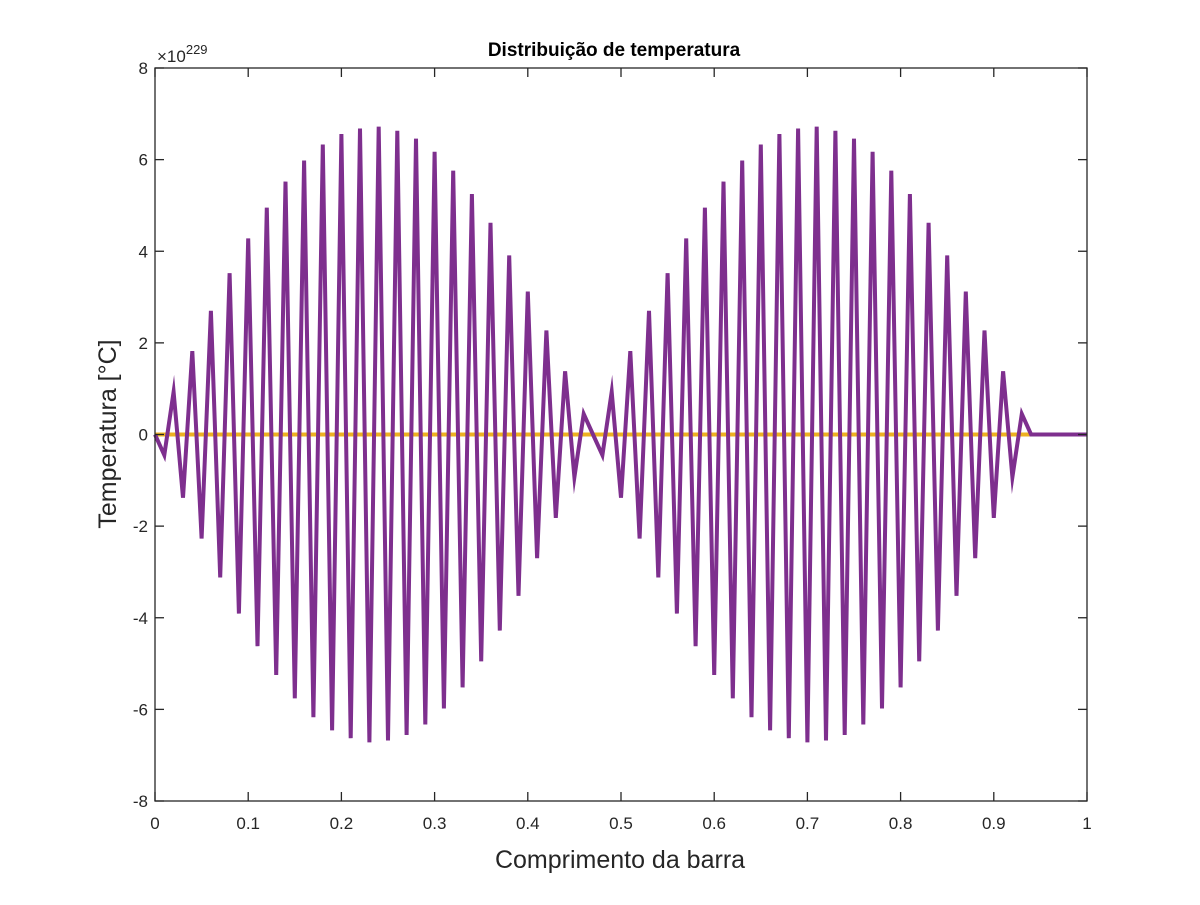 This screenshot has width=1200, height=905. Describe the element at coordinates (614, 50) in the screenshot. I see `chart-title: Distribuição de temperatura` at that location.